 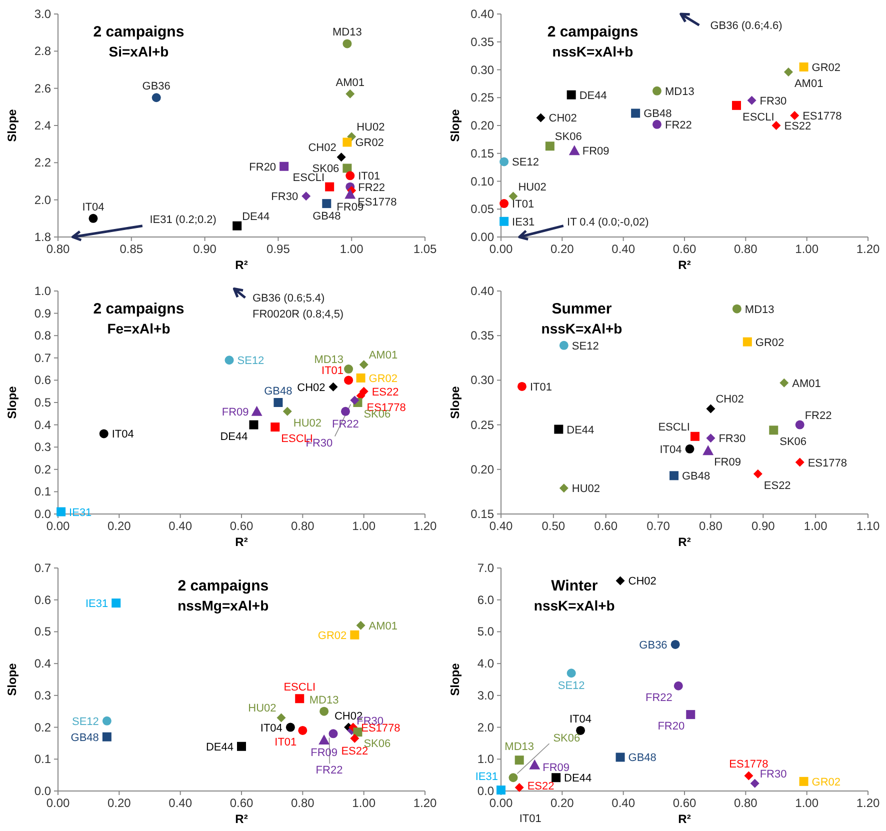 What do you see at coordinates (156, 86) in the screenshot?
I see `series-label: GB36` at bounding box center [156, 86].